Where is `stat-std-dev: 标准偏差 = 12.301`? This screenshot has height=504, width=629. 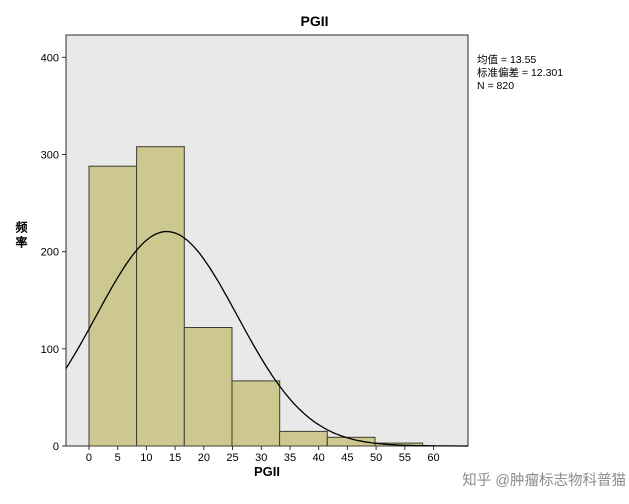
stat-std-dev: 标准偏差 = 12.301 is located at coordinates (520, 73).